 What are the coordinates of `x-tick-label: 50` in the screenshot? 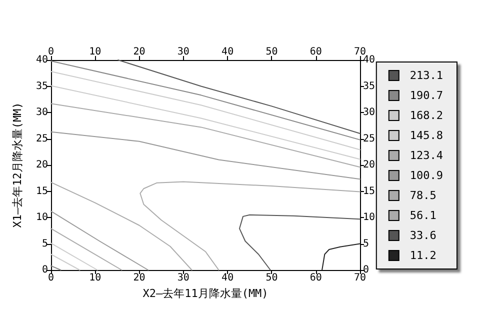 It's located at (272, 278).